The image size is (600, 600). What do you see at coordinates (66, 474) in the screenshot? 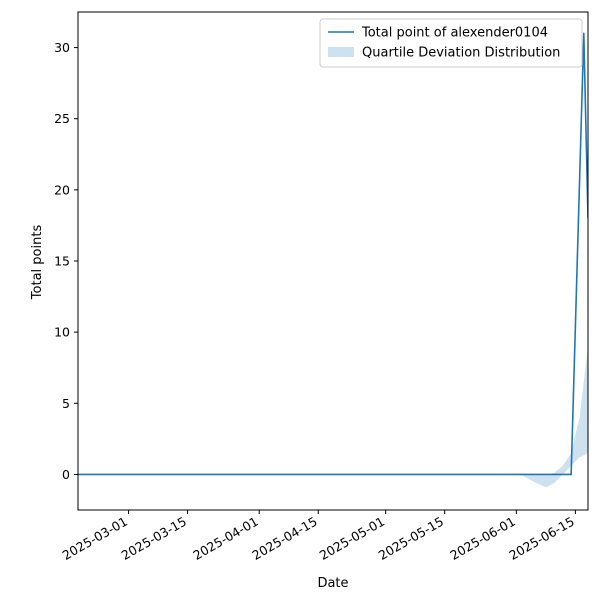
I see `y-tick-label: 0` at bounding box center [66, 474].